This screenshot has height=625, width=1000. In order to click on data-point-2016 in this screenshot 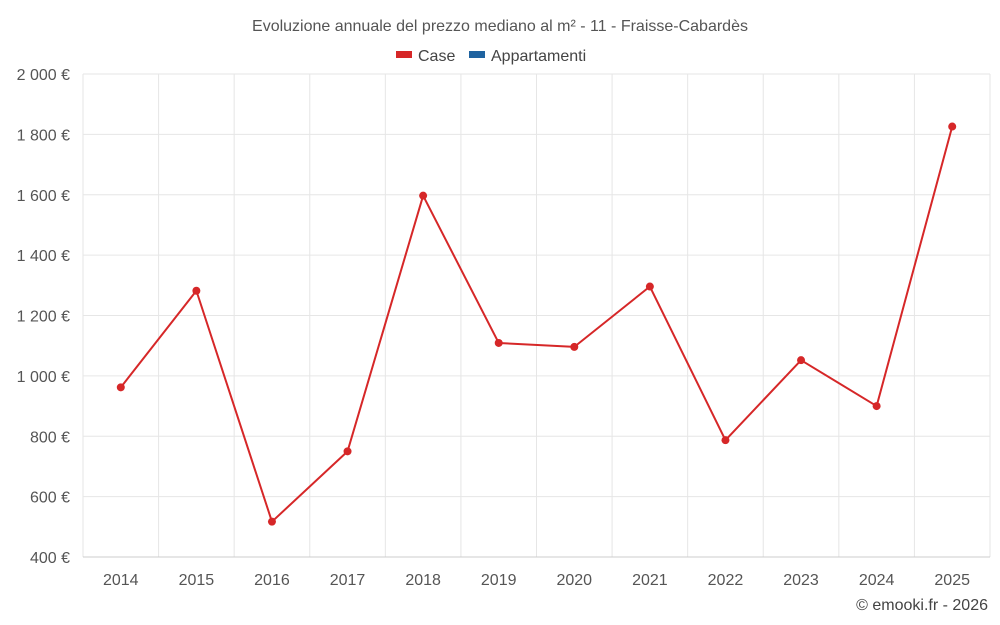, I will do `click(271, 521)`.